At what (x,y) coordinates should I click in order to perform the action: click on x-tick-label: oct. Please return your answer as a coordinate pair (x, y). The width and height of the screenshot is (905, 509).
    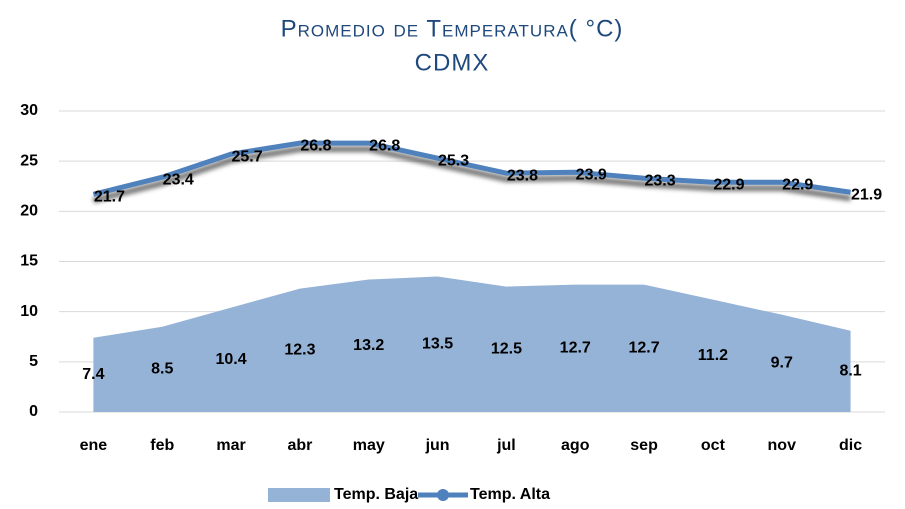
    Looking at the image, I should click on (713, 445).